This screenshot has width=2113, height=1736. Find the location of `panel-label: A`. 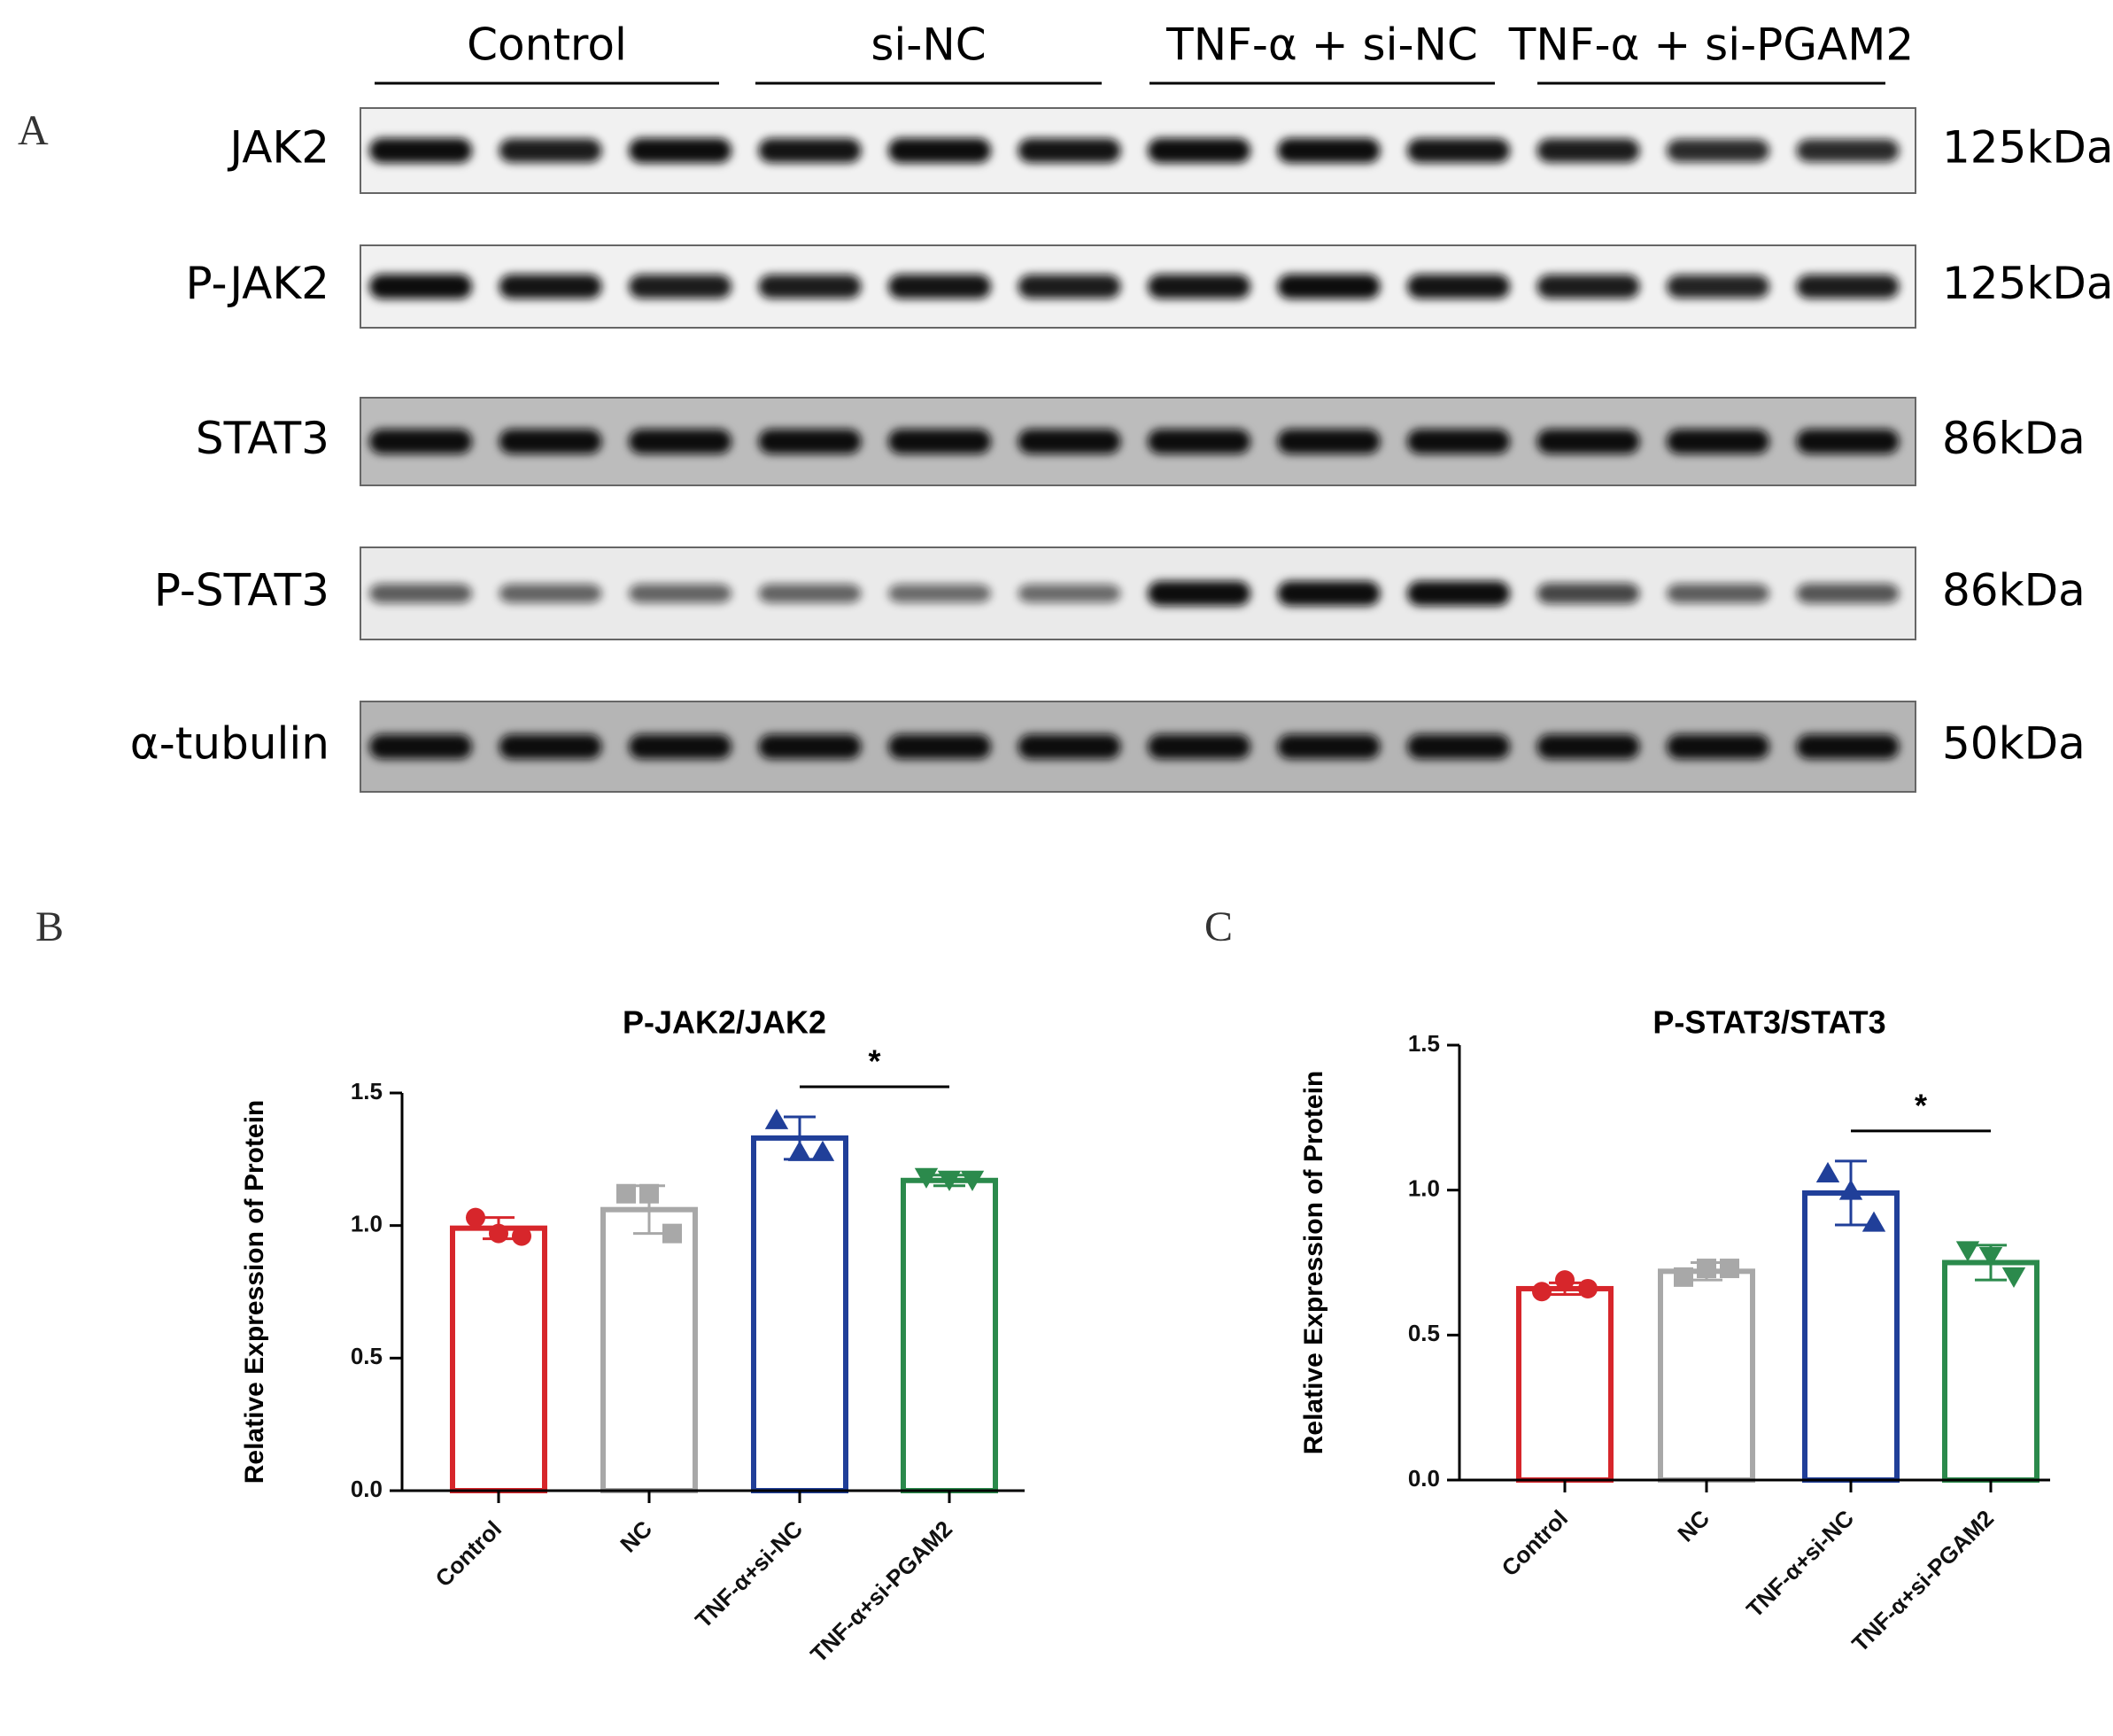

panel-label: A is located at coordinates (33, 130).